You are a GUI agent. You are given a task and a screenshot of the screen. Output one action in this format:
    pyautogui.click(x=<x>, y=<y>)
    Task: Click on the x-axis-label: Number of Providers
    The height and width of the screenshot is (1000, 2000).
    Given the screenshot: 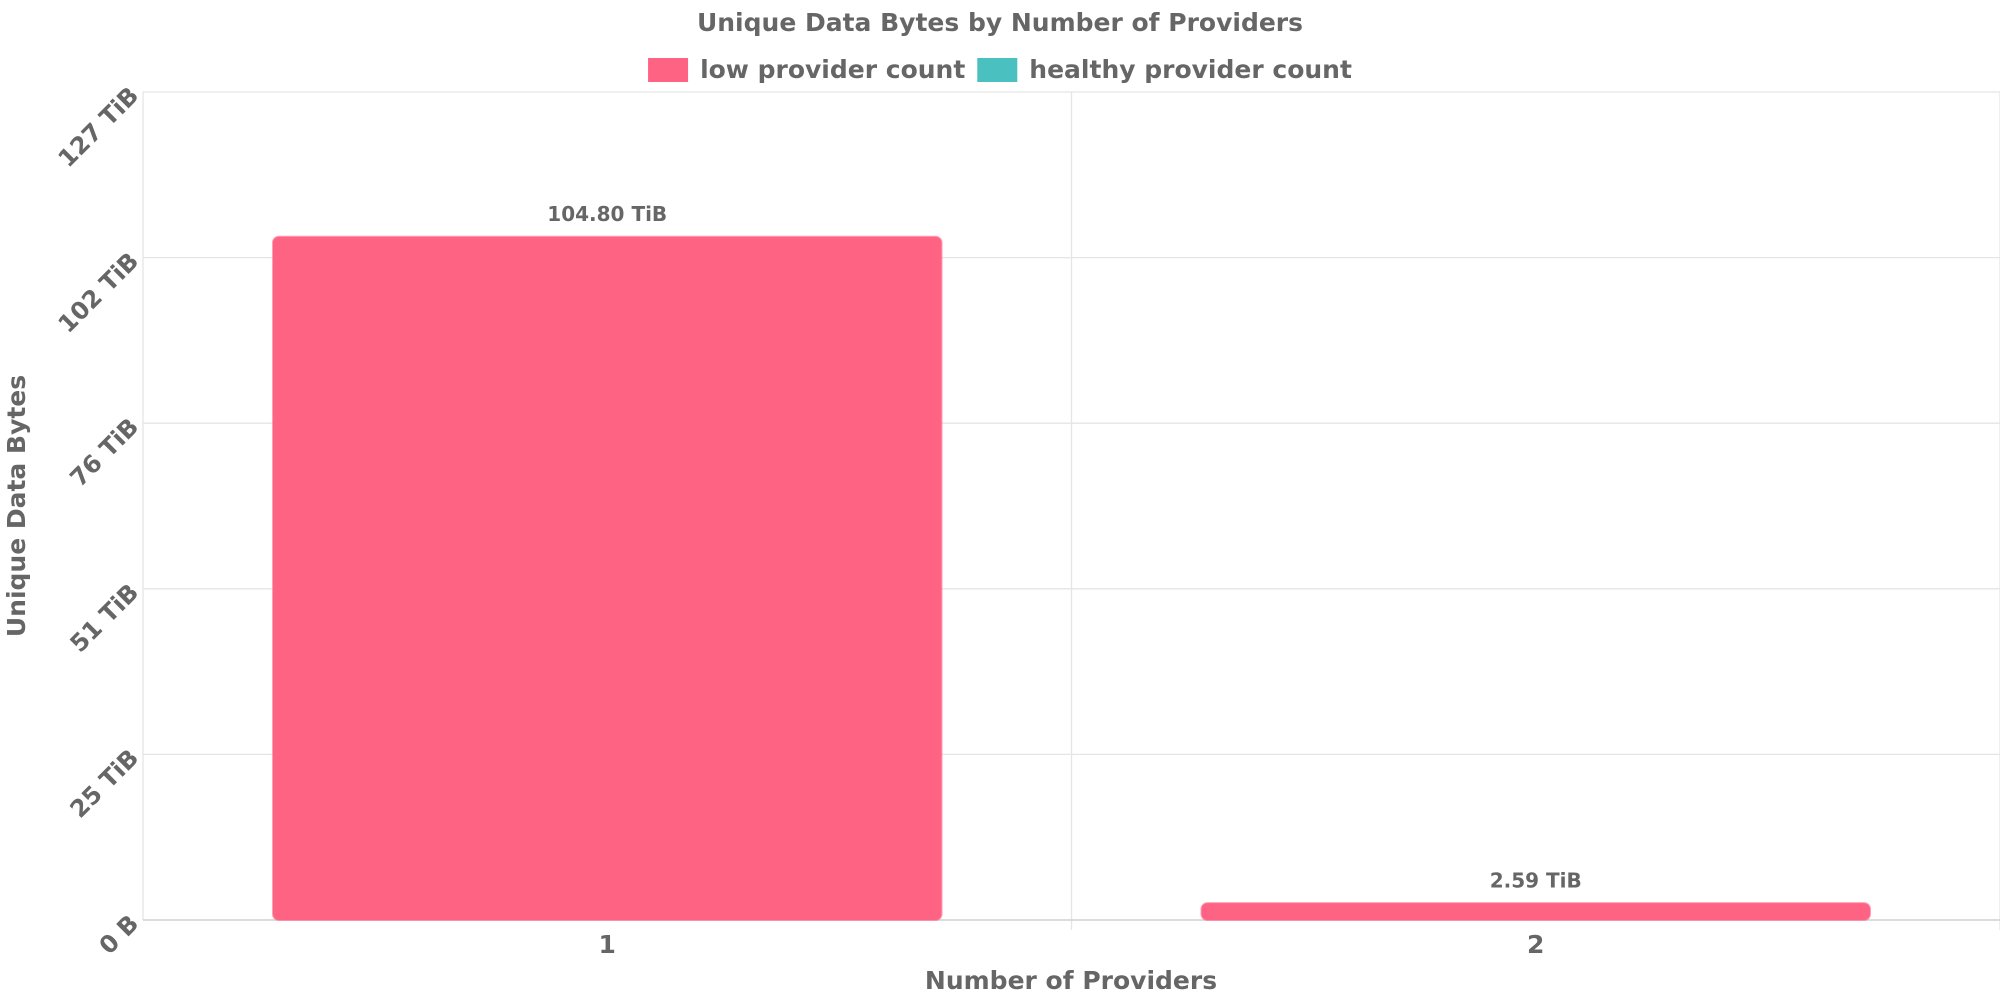 What is the action you would take?
    pyautogui.click(x=1071, y=980)
    